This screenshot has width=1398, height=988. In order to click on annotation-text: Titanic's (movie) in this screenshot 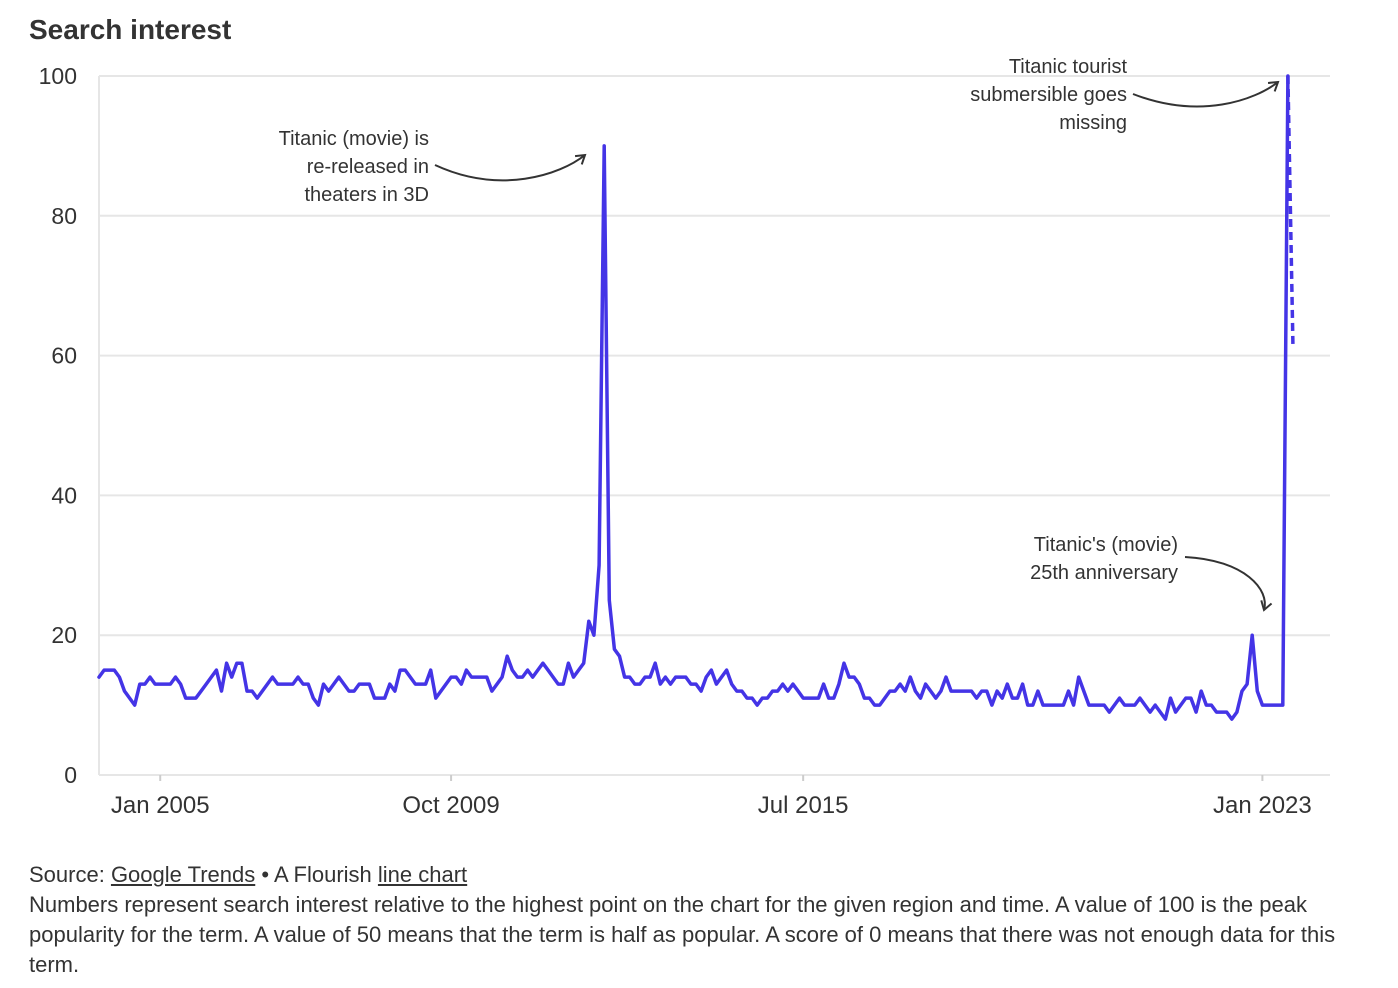, I will do `click(1106, 545)`.